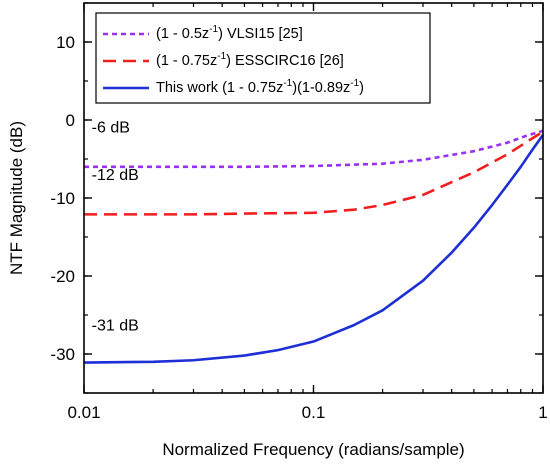  What do you see at coordinates (62, 354) in the screenshot?
I see `y-tick-label: -30` at bounding box center [62, 354].